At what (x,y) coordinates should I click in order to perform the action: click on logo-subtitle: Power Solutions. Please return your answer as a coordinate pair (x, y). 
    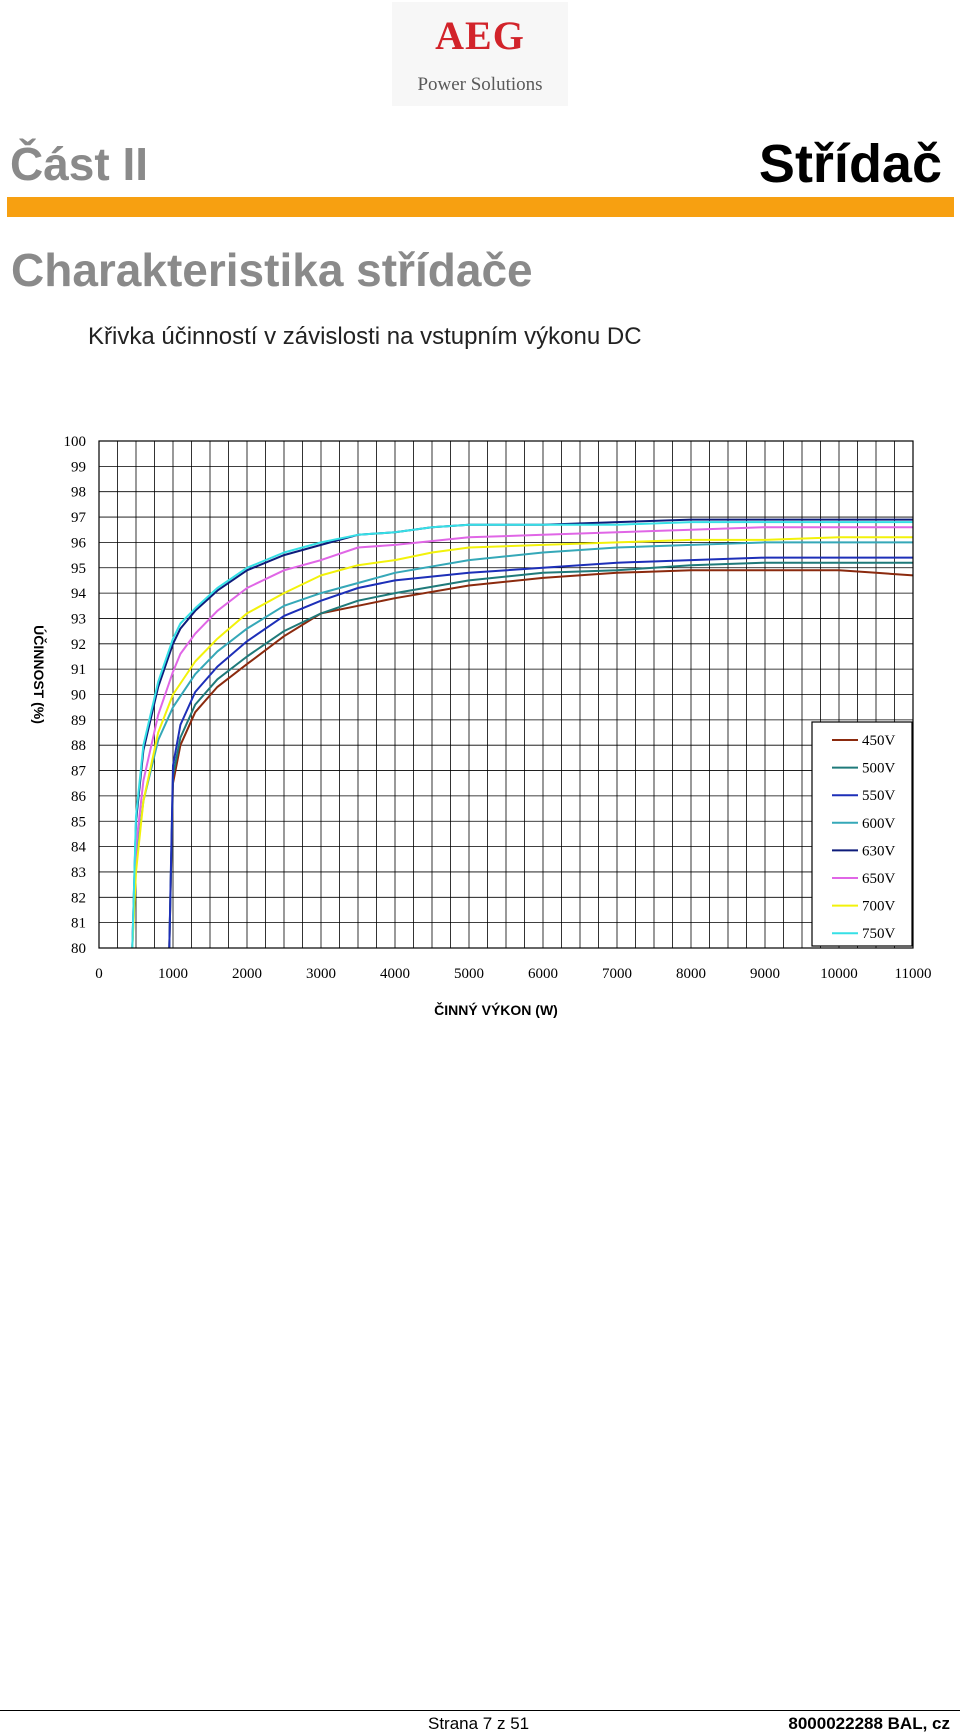
    Looking at the image, I should click on (480, 84).